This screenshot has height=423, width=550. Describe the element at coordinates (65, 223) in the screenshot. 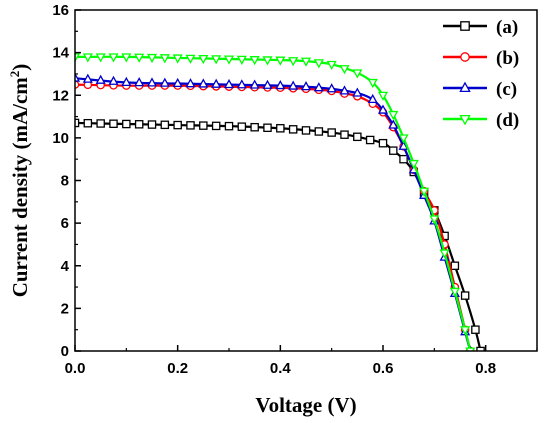

I see `y-tick-label: 6` at that location.